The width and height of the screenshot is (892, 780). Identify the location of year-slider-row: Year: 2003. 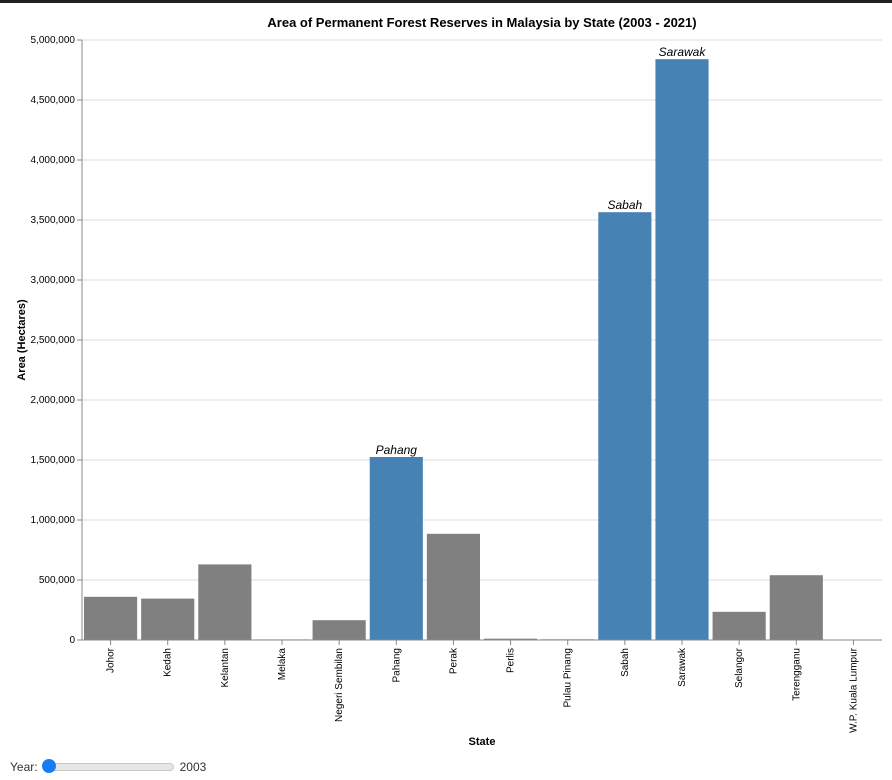
(108, 767).